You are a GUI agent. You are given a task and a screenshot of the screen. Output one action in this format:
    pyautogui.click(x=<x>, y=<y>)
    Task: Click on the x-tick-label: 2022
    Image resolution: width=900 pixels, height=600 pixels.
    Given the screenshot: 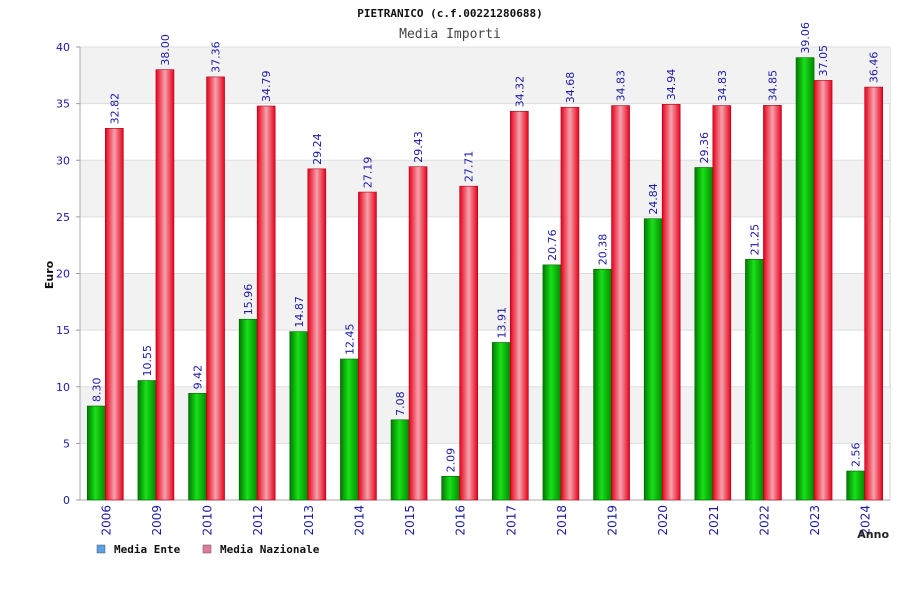 What is the action you would take?
    pyautogui.click(x=764, y=520)
    